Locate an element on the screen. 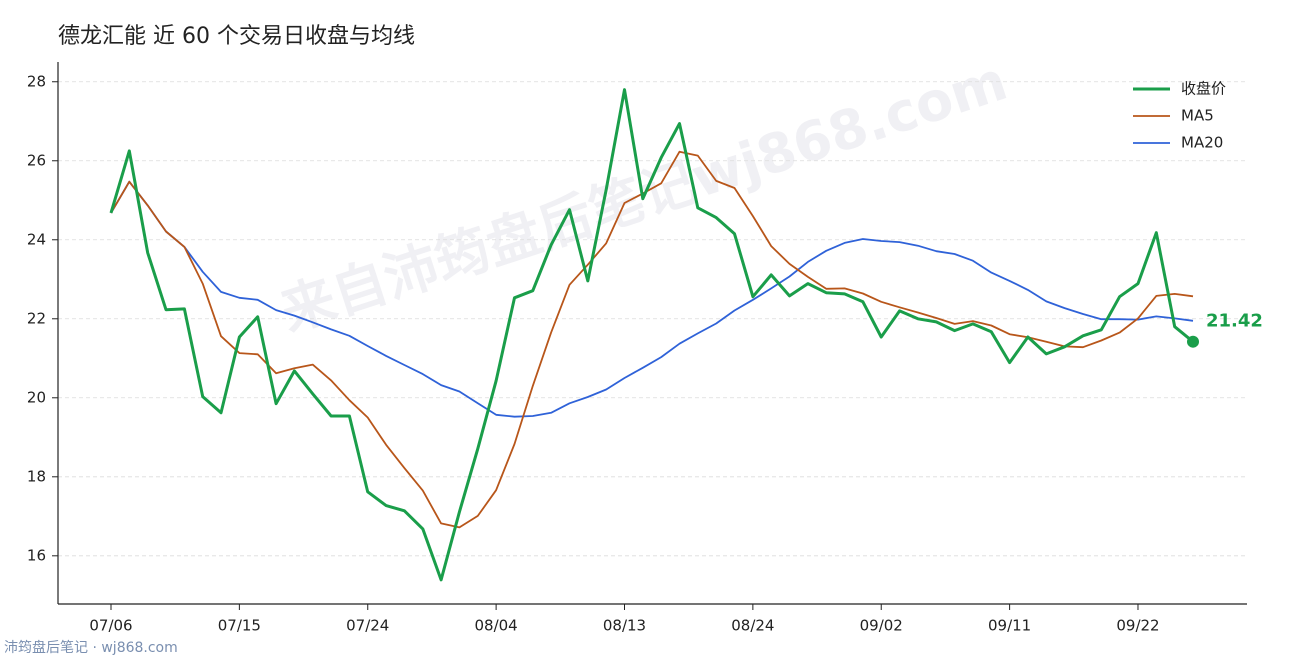 This screenshot has height=664, width=1290. y-tick-label: 20 is located at coordinates (36, 397).